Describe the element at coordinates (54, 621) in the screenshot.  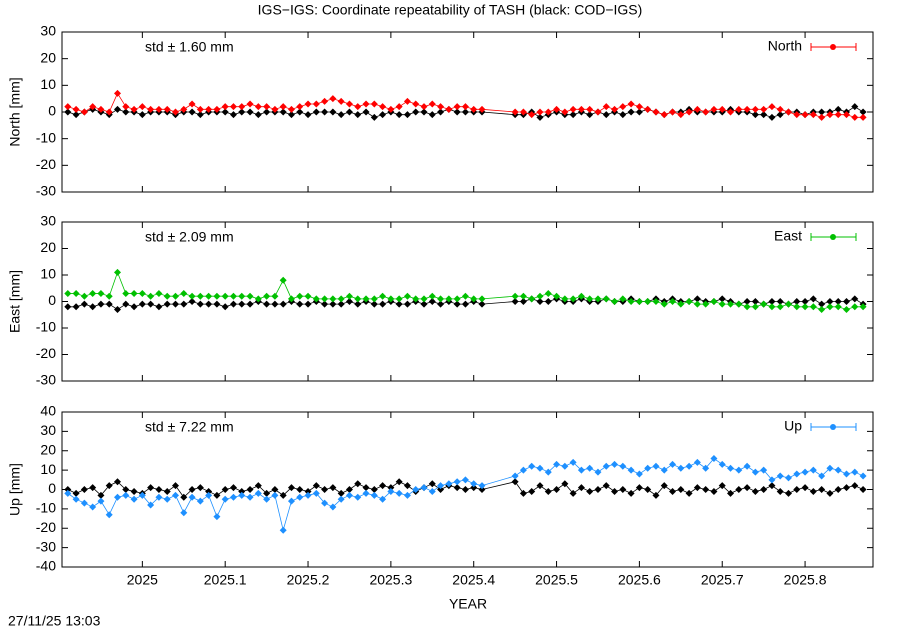
I see `timestamp: 27/11/25 13:03` at that location.